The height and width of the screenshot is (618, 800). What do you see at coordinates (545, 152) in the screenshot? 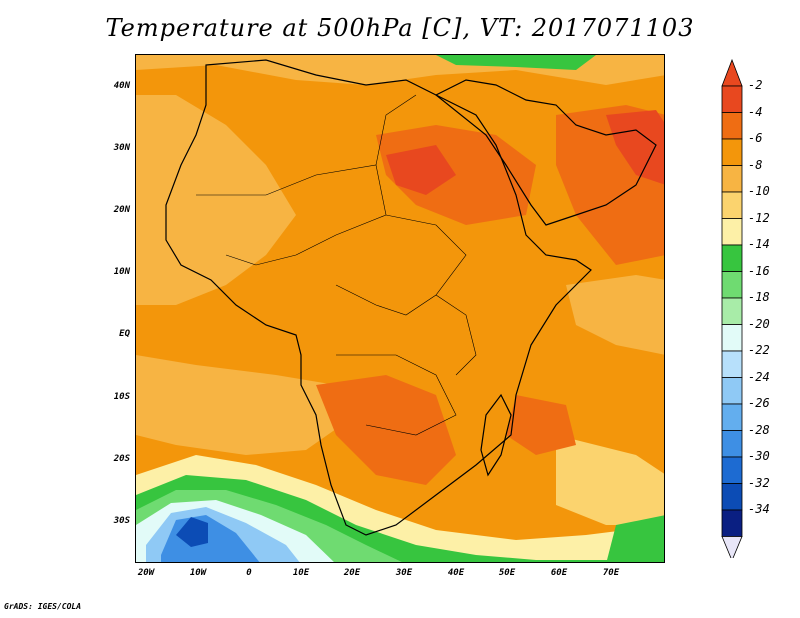
I see `arabia-asia-coastline` at bounding box center [545, 152].